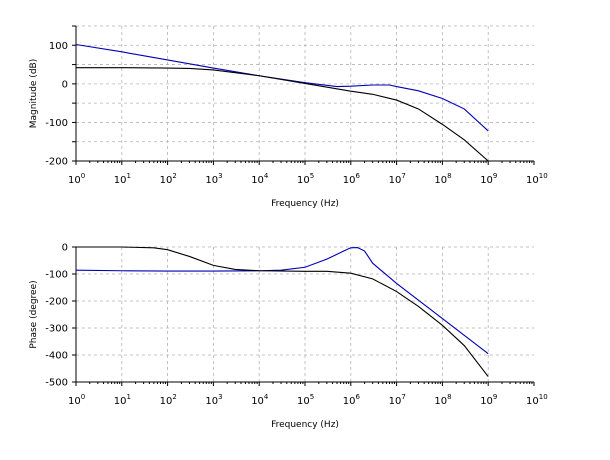  I want to click on phase-y-tick-label: -400, so click(56, 356).